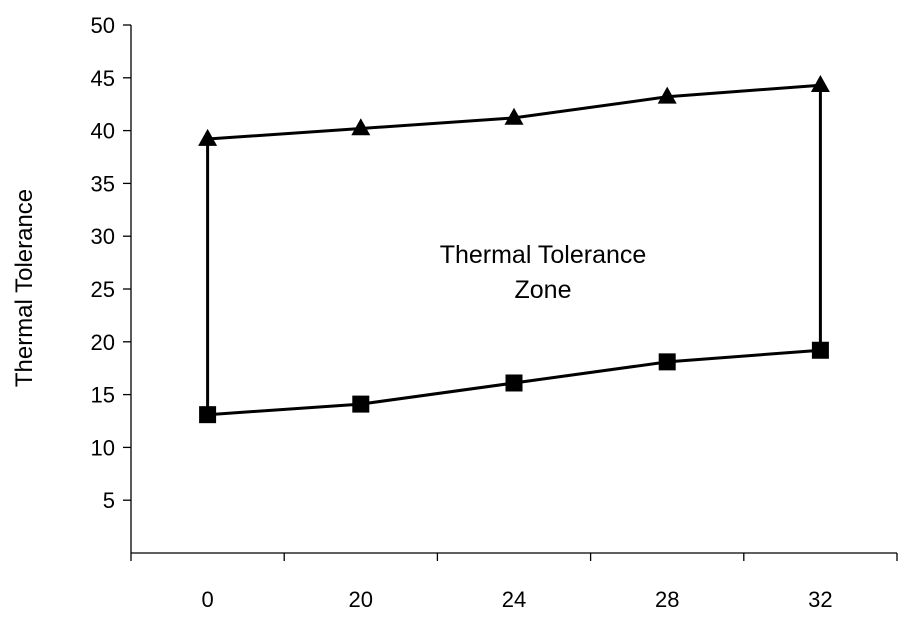 This screenshot has width=910, height=618. What do you see at coordinates (361, 599) in the screenshot?
I see `x-tick-label: 20` at bounding box center [361, 599].